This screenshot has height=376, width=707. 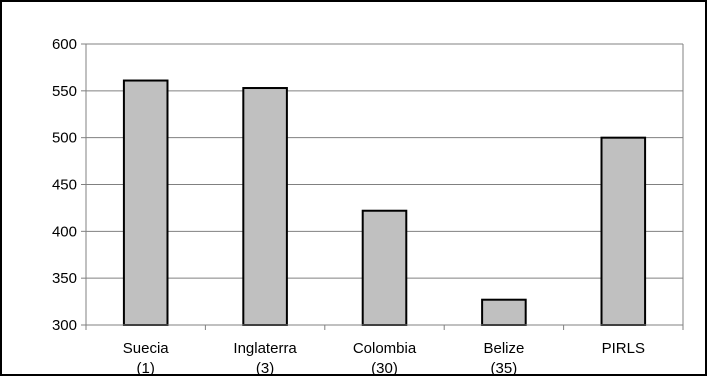 What do you see at coordinates (64, 138) in the screenshot?
I see `y-tick-label: 500` at bounding box center [64, 138].